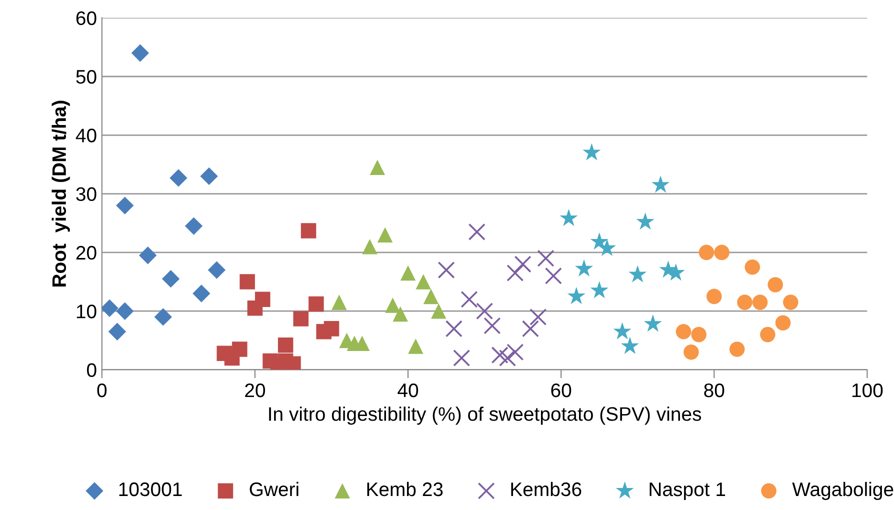 The width and height of the screenshot is (894, 510). What do you see at coordinates (61, 193) in the screenshot?
I see `y-axis-title: Root yield (DM t/ha)` at bounding box center [61, 193].